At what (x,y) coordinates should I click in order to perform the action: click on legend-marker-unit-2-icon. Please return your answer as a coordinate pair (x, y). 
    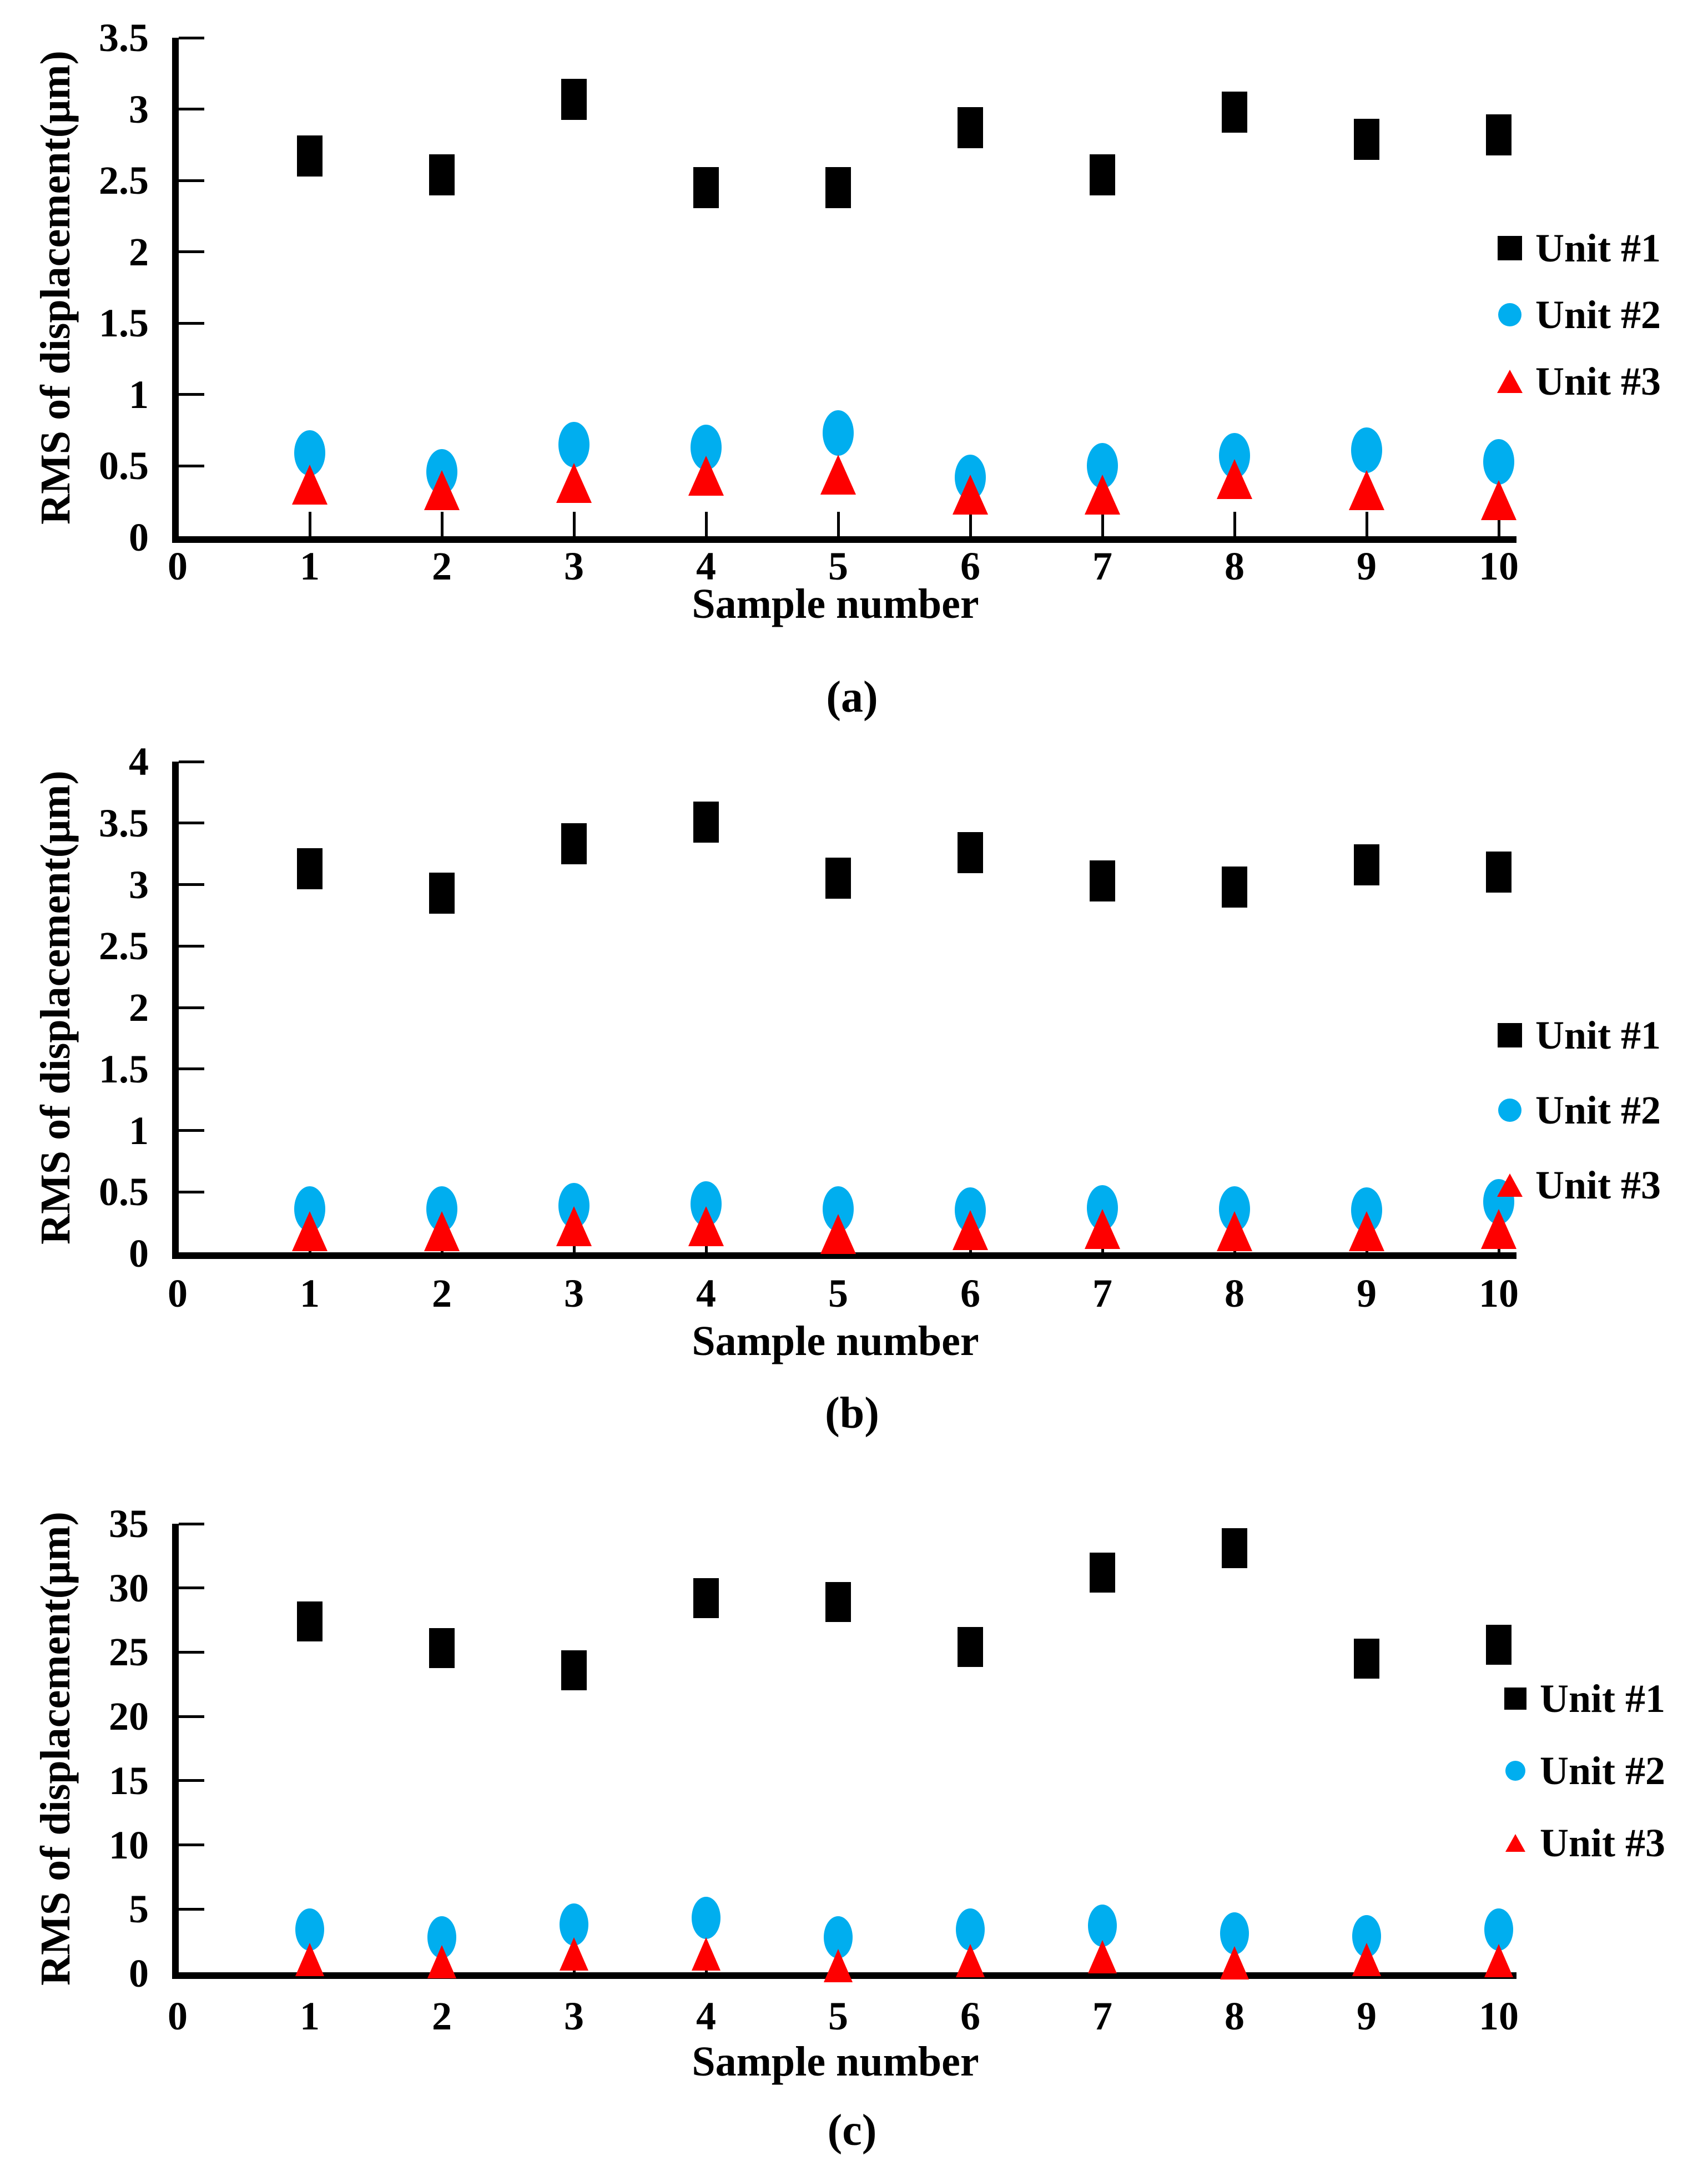
    Looking at the image, I should click on (1509, 314).